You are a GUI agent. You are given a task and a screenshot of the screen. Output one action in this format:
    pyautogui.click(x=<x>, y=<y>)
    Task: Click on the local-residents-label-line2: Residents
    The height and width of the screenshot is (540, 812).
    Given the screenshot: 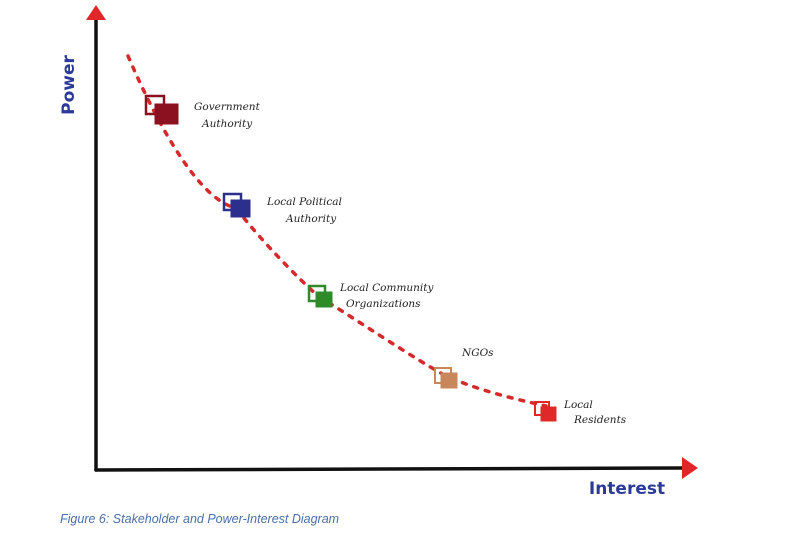 What is the action you would take?
    pyautogui.click(x=600, y=420)
    